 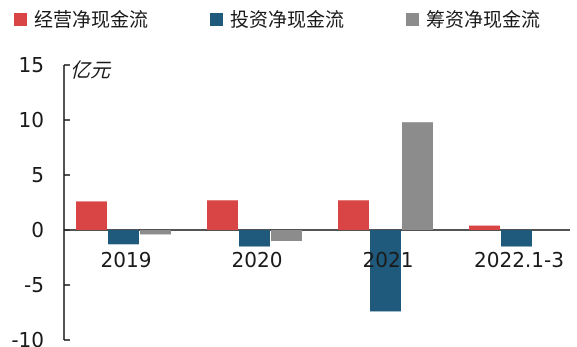 What do you see at coordinates (126, 260) in the screenshot?
I see `x-category-label: 2019` at bounding box center [126, 260].